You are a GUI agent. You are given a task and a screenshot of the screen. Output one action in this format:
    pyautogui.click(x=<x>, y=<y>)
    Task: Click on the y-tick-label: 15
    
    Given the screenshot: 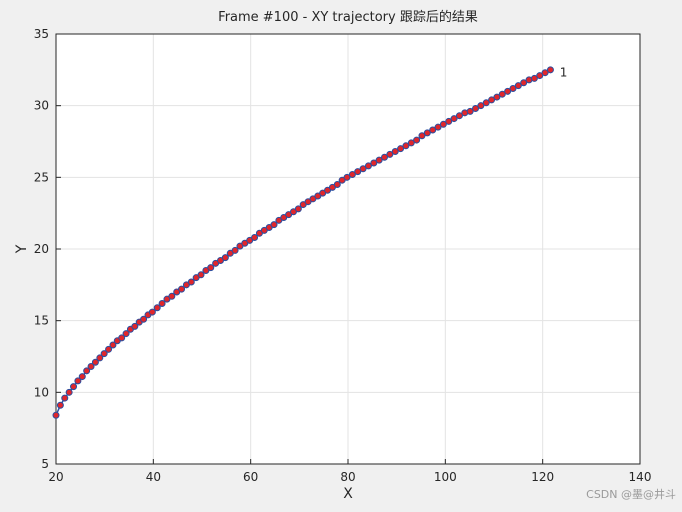 What is the action you would take?
    pyautogui.click(x=41, y=321)
    